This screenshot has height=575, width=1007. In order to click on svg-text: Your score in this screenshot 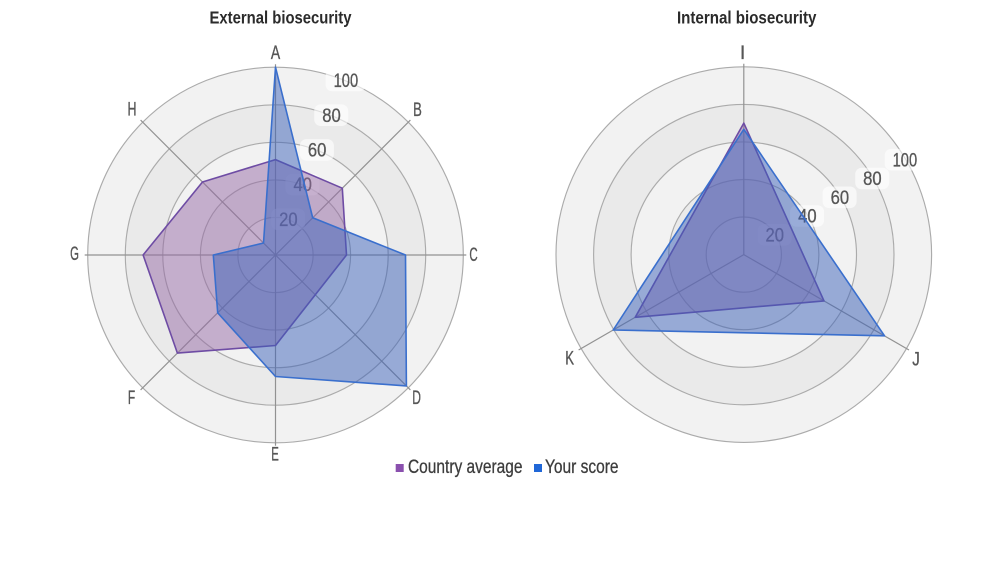, I will do `click(582, 467)`.